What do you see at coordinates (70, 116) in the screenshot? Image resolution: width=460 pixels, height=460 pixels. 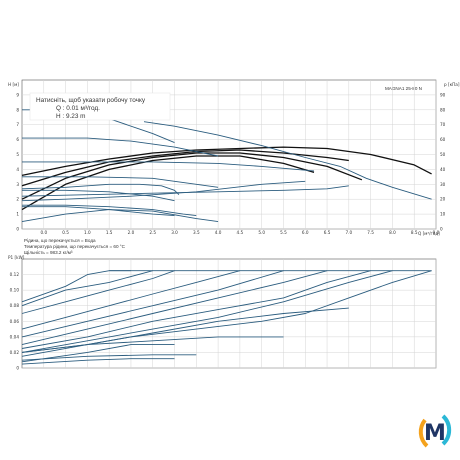 I see `tooltip-head: H : 9.23 m` at bounding box center [70, 116].